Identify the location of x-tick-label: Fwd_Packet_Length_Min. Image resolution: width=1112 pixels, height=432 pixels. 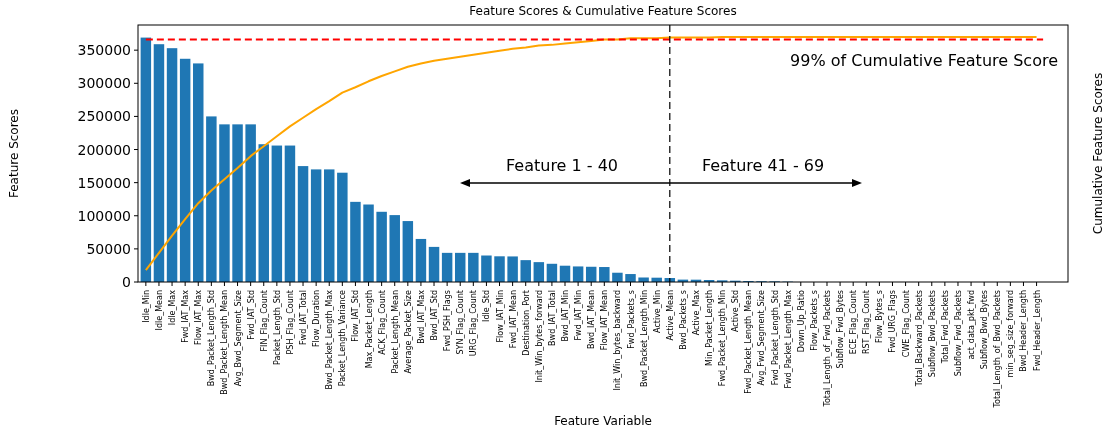
(723, 338).